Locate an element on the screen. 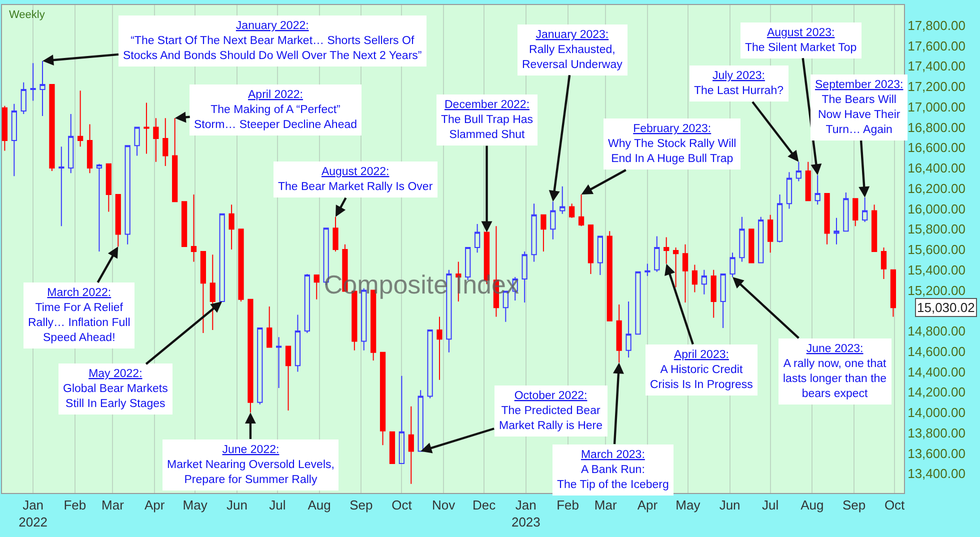 The image size is (980, 537). x-tick-label: Nov is located at coordinates (444, 505).